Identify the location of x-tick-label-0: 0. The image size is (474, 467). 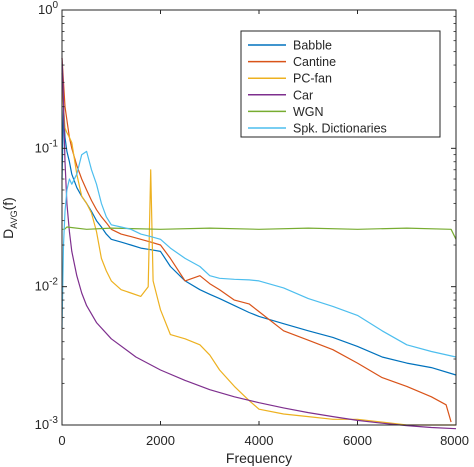
(61, 440).